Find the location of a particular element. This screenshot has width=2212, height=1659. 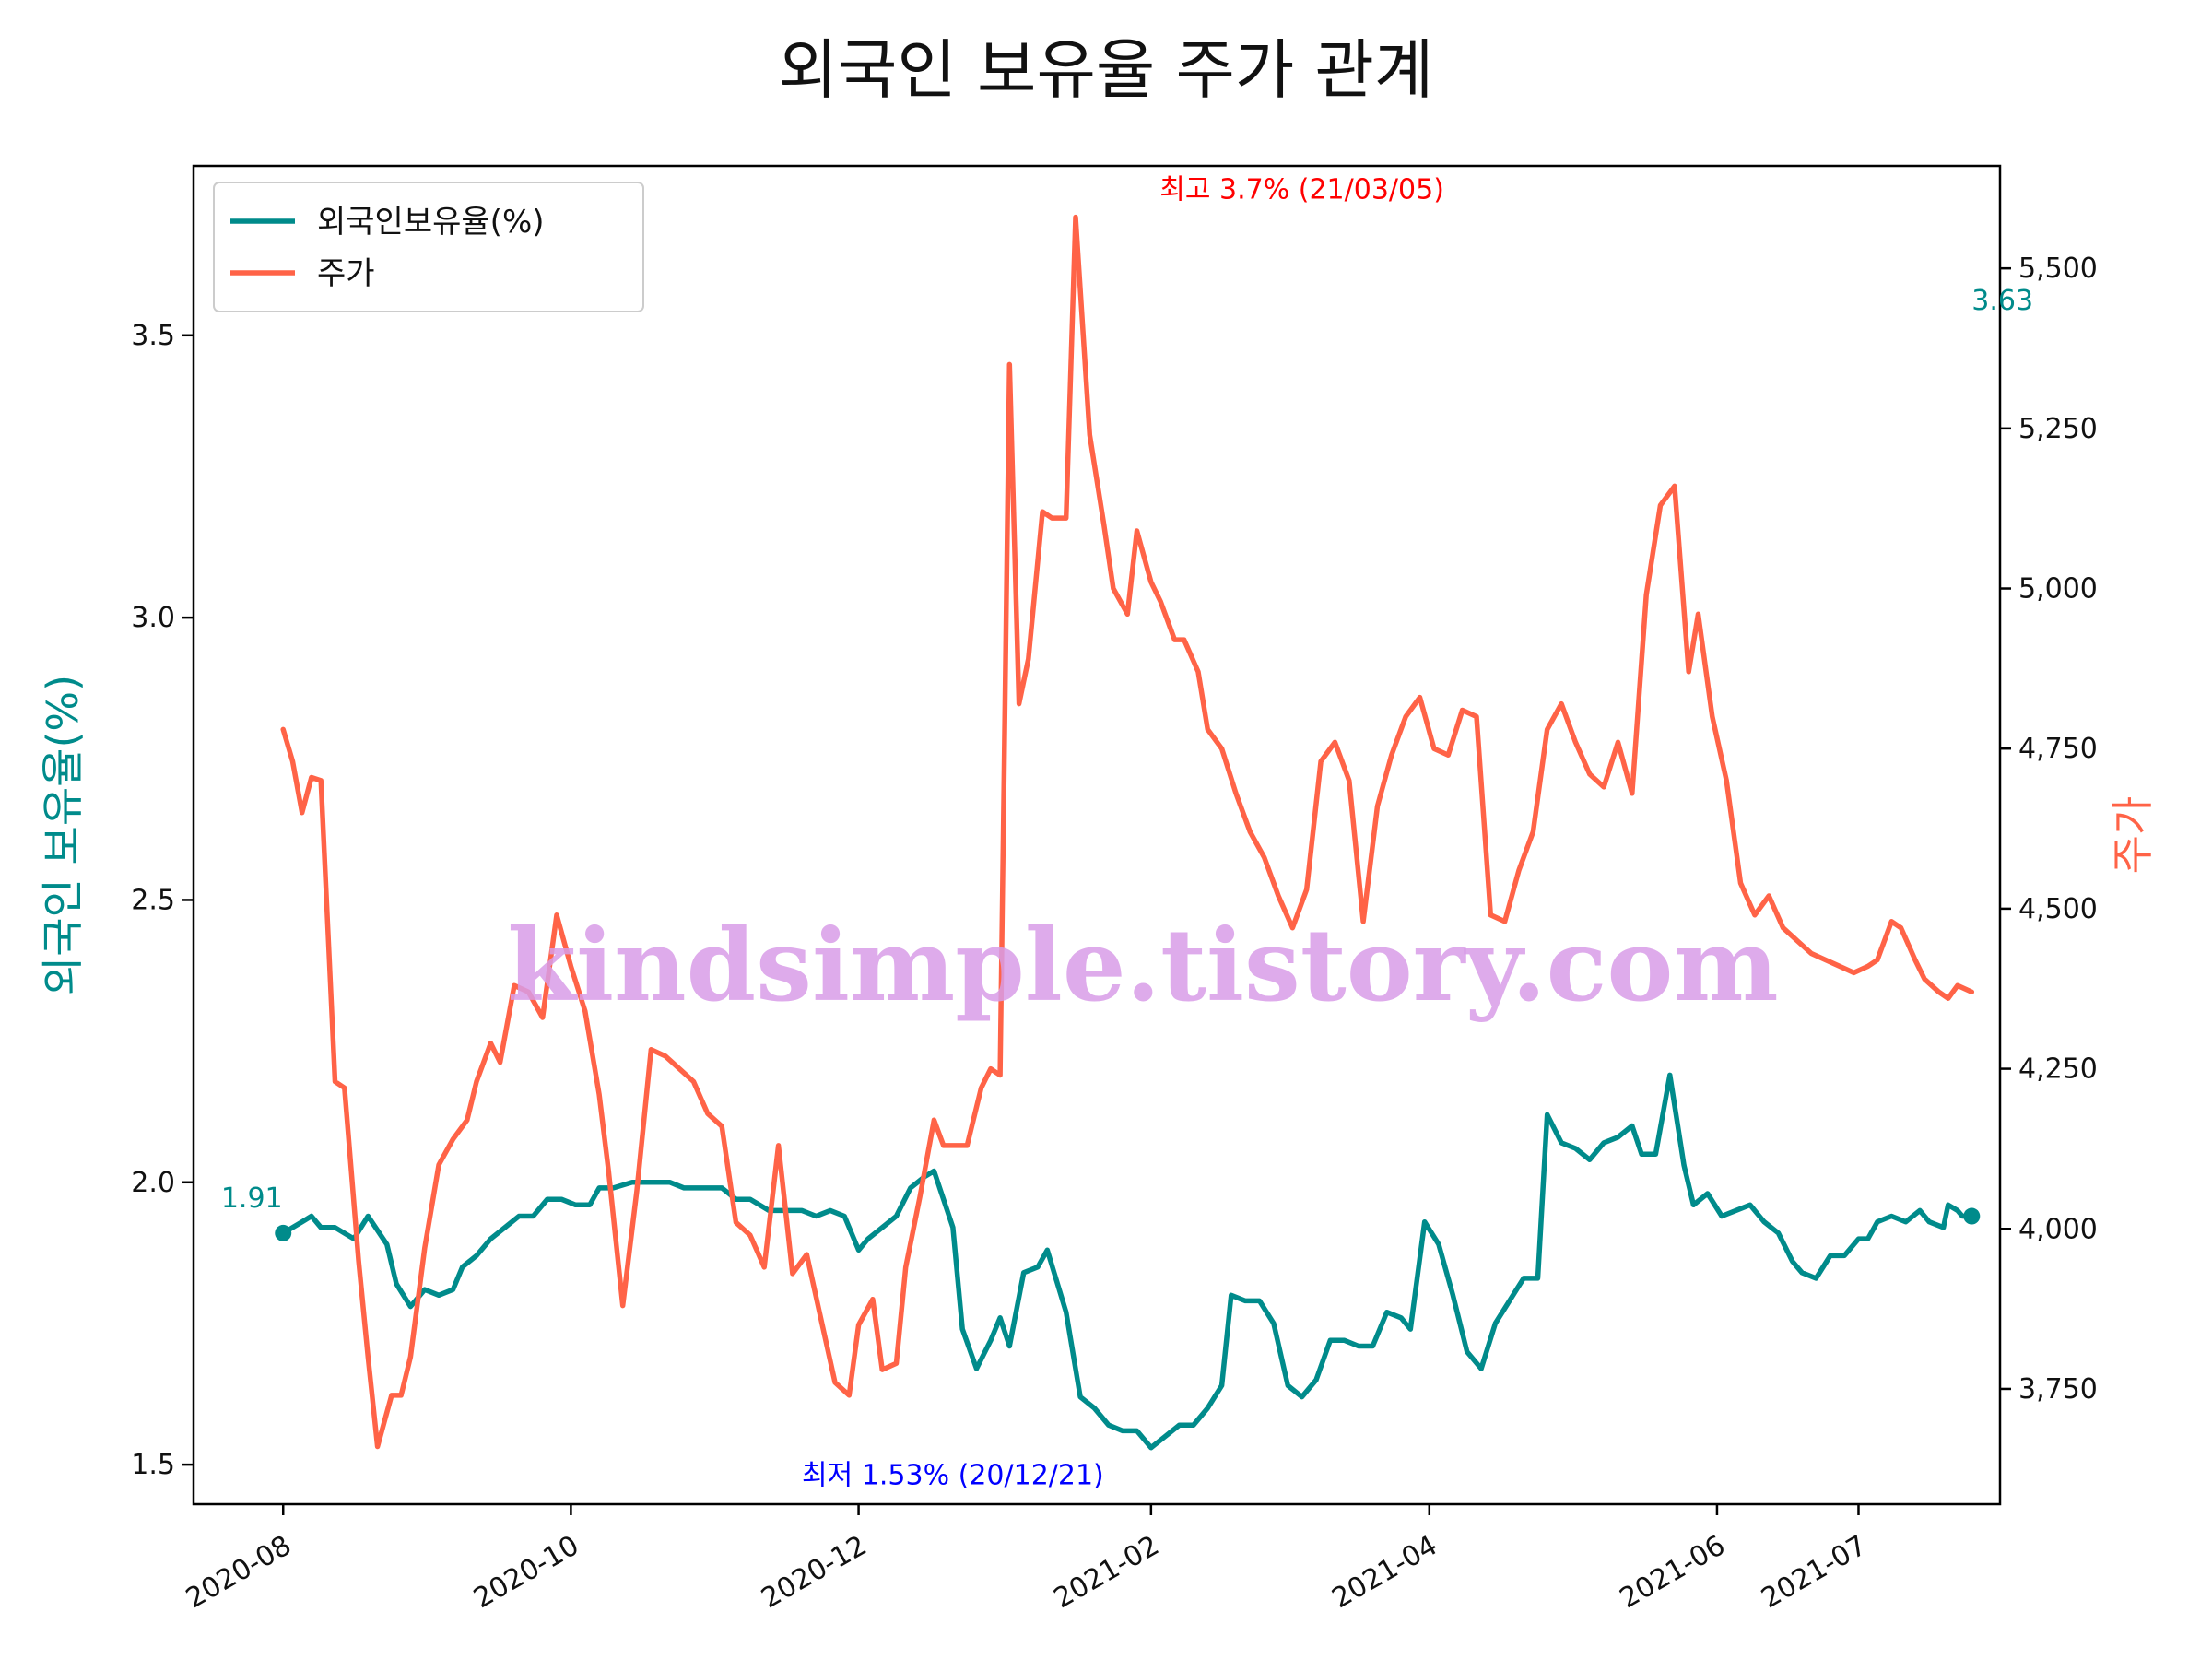

y-right-tick-label-4-250: 4,250 is located at coordinates (2058, 1069).